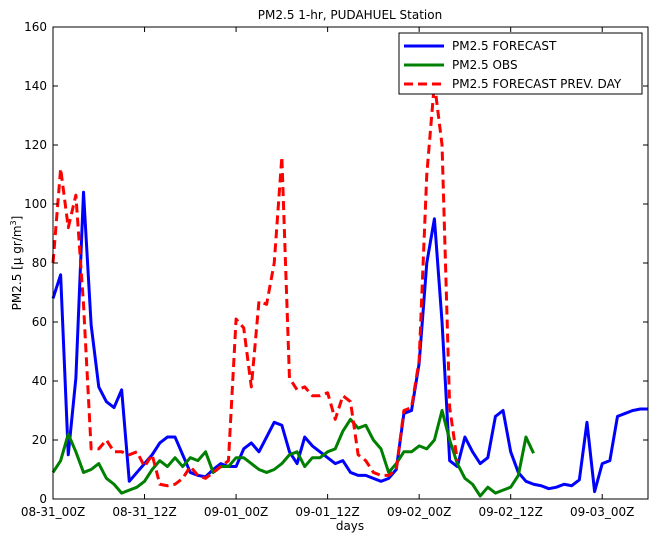 Image resolution: width=659 pixels, height=541 pixels. I want to click on series-line-obs, so click(293, 453).